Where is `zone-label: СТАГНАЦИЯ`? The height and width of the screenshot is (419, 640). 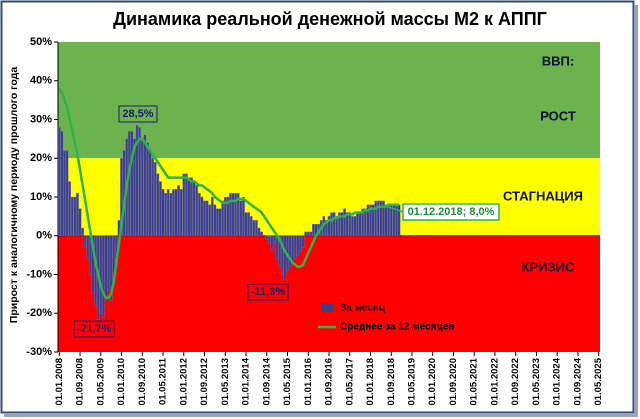 zone-label: СТАГНАЦИЯ is located at coordinates (543, 195).